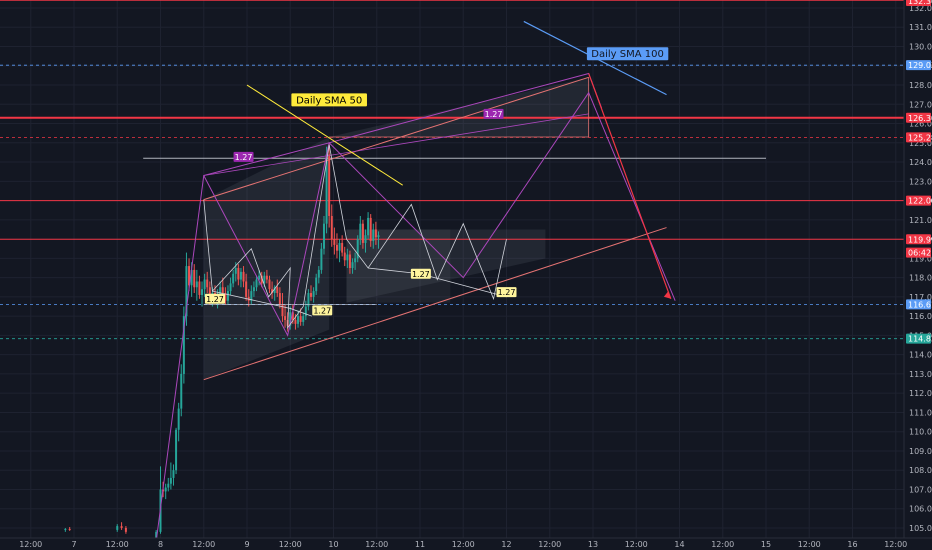  I want to click on price-tag-label: 125.28, so click(920, 137).